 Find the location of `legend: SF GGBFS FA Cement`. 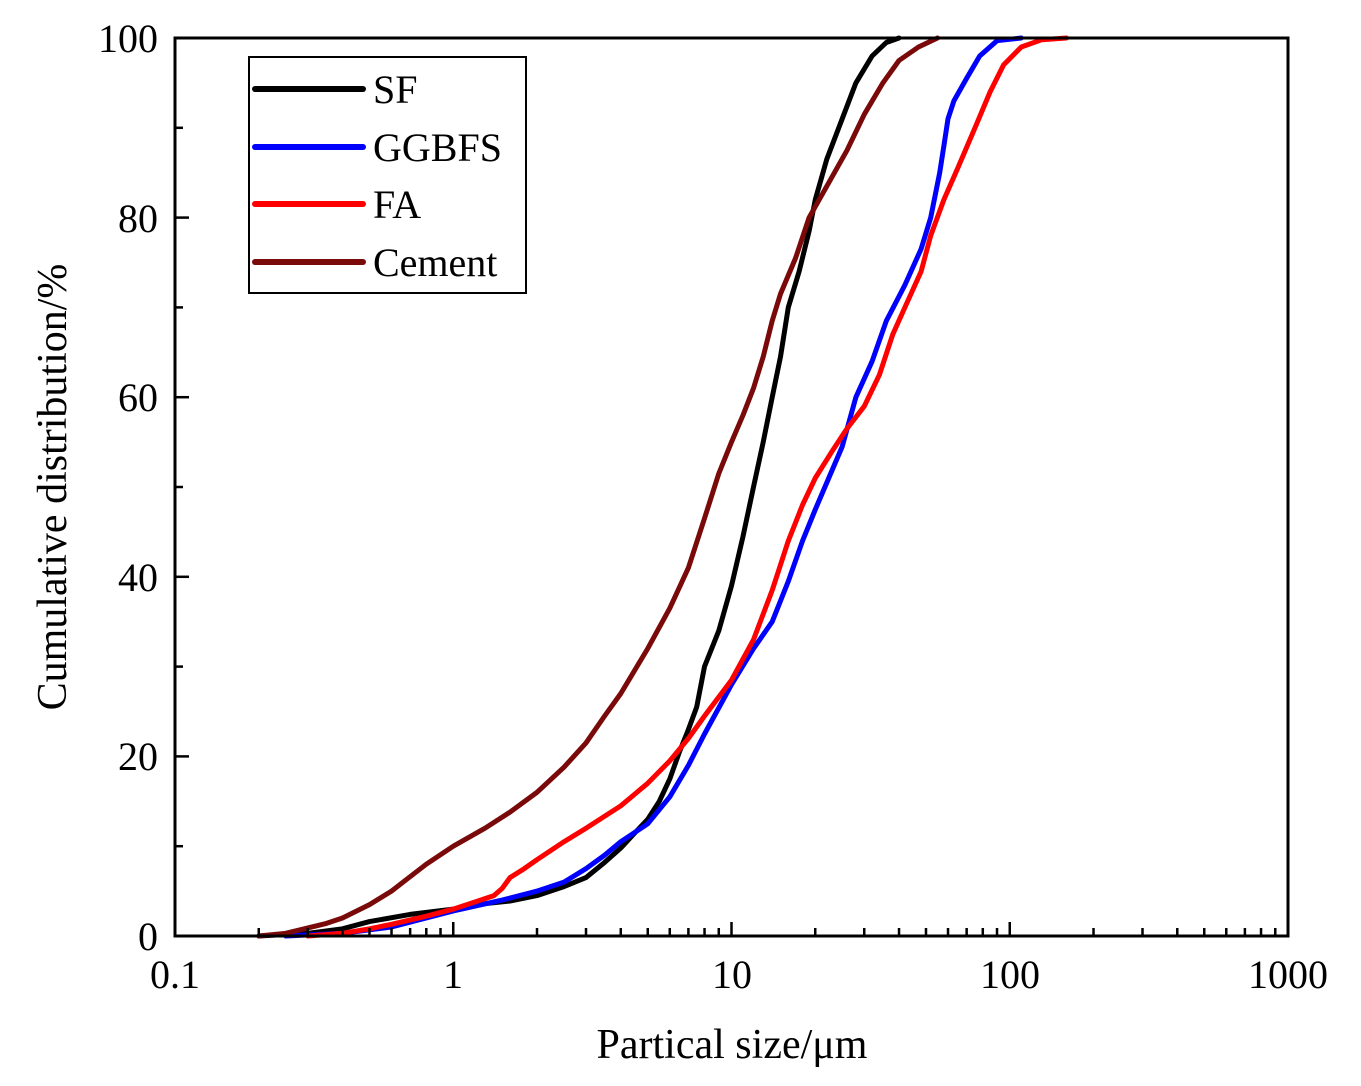

legend: SF GGBFS FA Cement is located at coordinates (387, 175).